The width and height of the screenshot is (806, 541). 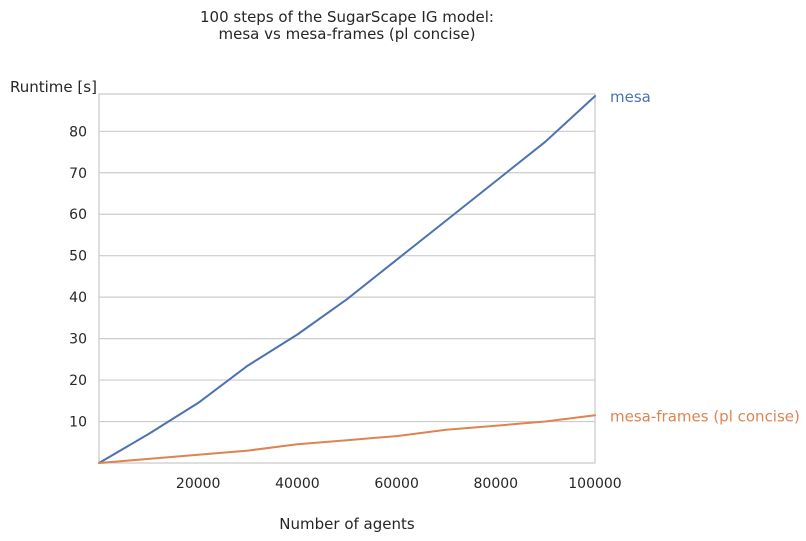 What do you see at coordinates (78, 423) in the screenshot?
I see `y-tick-label: 10` at bounding box center [78, 423].